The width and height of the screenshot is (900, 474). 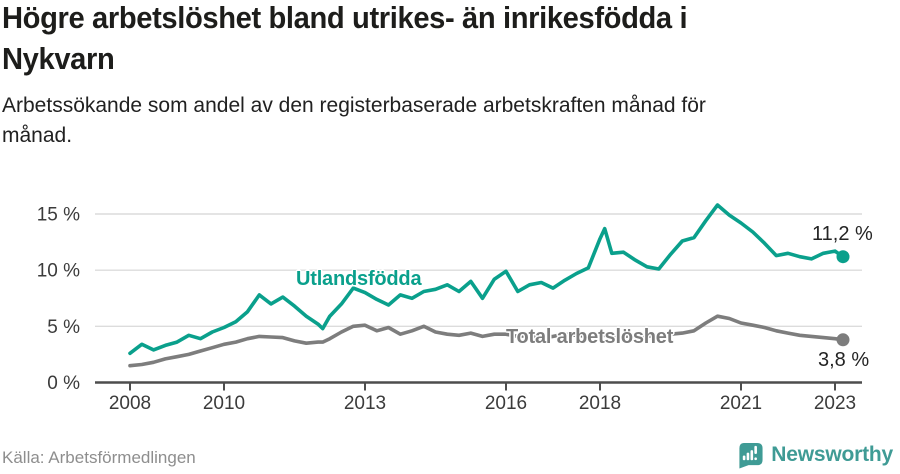 I want to click on svg-text: 10 %, so click(x=58, y=271).